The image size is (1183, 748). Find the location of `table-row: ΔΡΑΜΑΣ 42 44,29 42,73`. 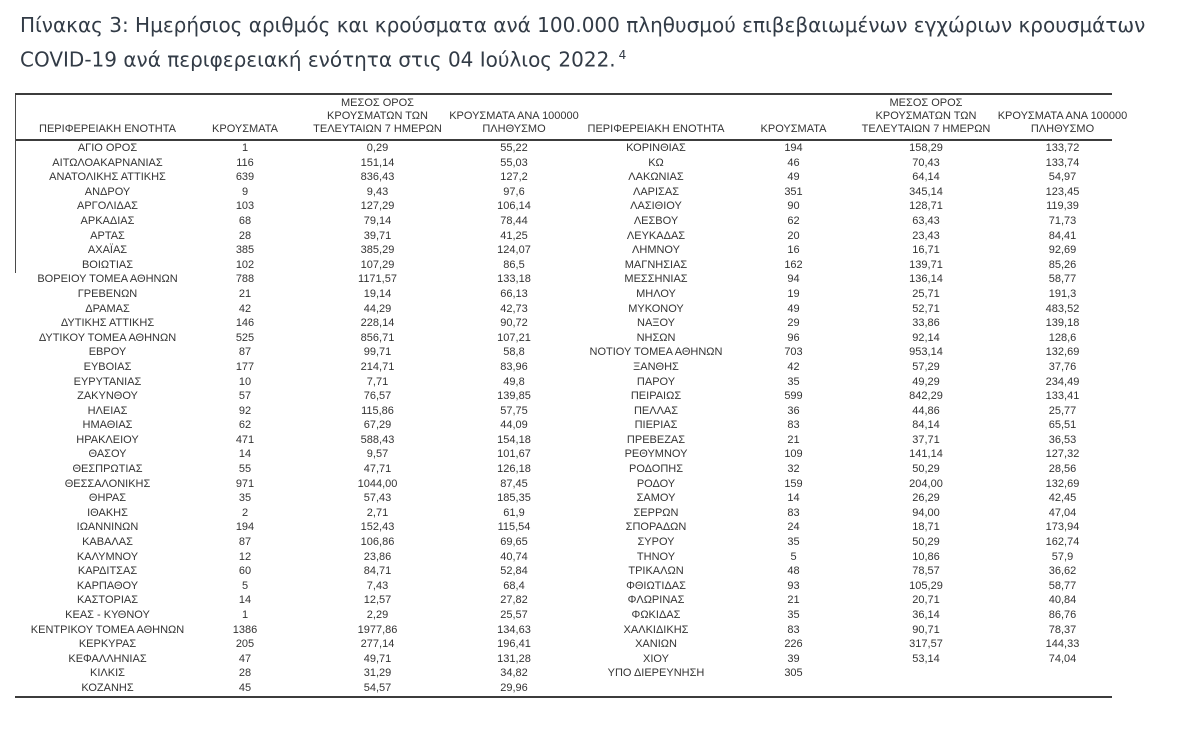

table-row: ΔΡΑΜΑΣ 42 44,29 42,73 is located at coordinates (289, 309).